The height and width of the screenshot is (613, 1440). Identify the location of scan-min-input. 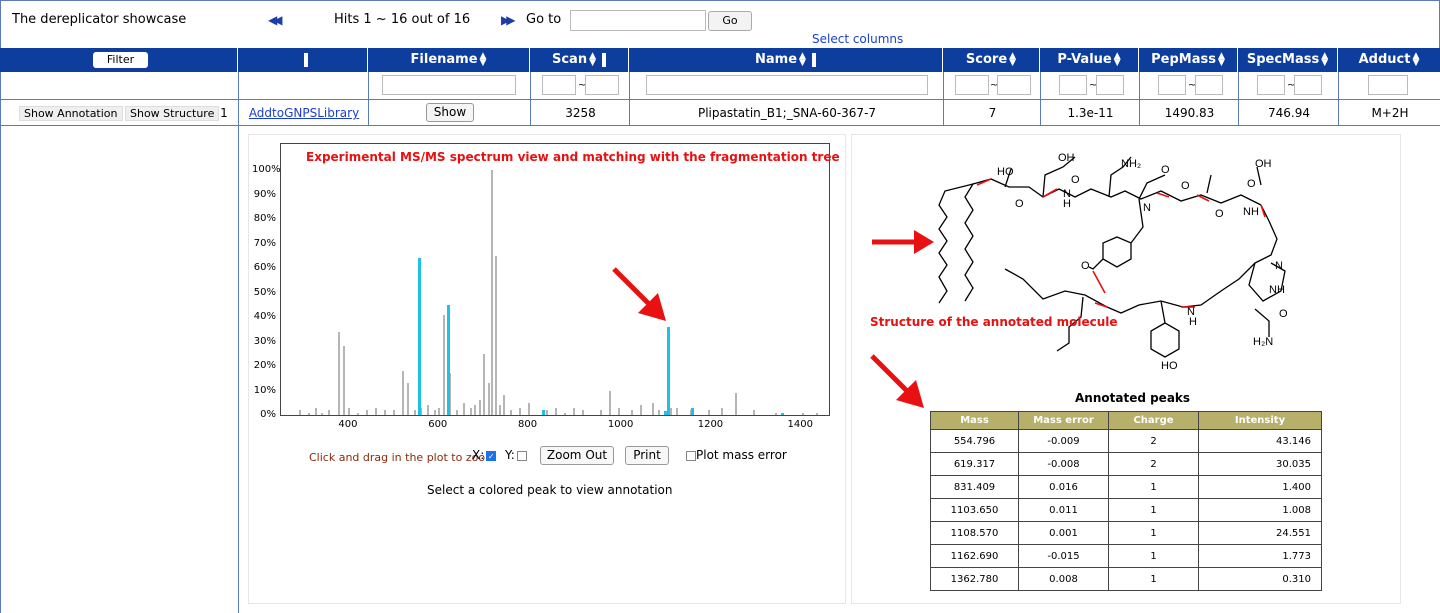
(559, 85).